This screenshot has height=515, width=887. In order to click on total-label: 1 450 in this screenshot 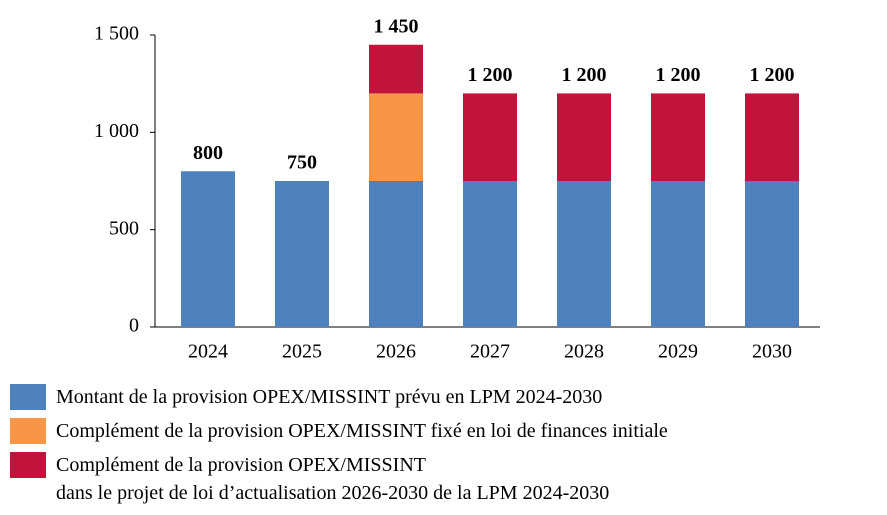, I will do `click(396, 26)`.